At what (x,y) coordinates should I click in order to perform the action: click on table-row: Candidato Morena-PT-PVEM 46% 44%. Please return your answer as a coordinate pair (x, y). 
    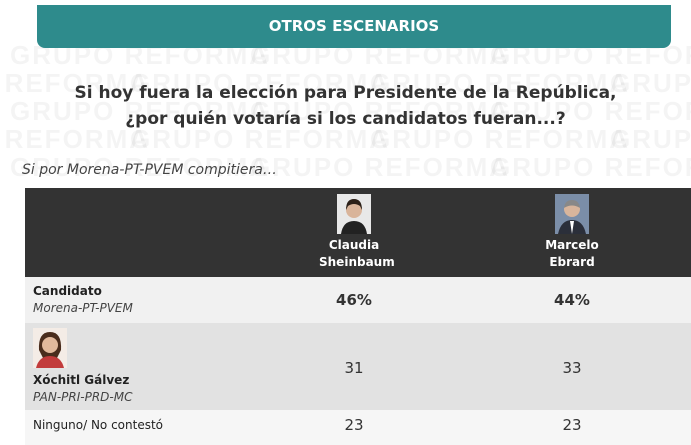
    Looking at the image, I should click on (358, 300).